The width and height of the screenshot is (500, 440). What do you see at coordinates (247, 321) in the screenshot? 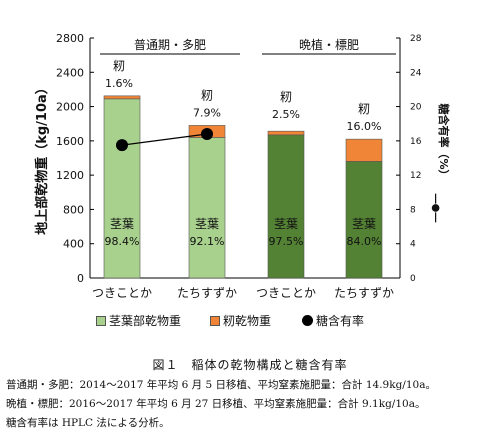
I see `legend-label-panicle: 籾乾物重` at bounding box center [247, 321].